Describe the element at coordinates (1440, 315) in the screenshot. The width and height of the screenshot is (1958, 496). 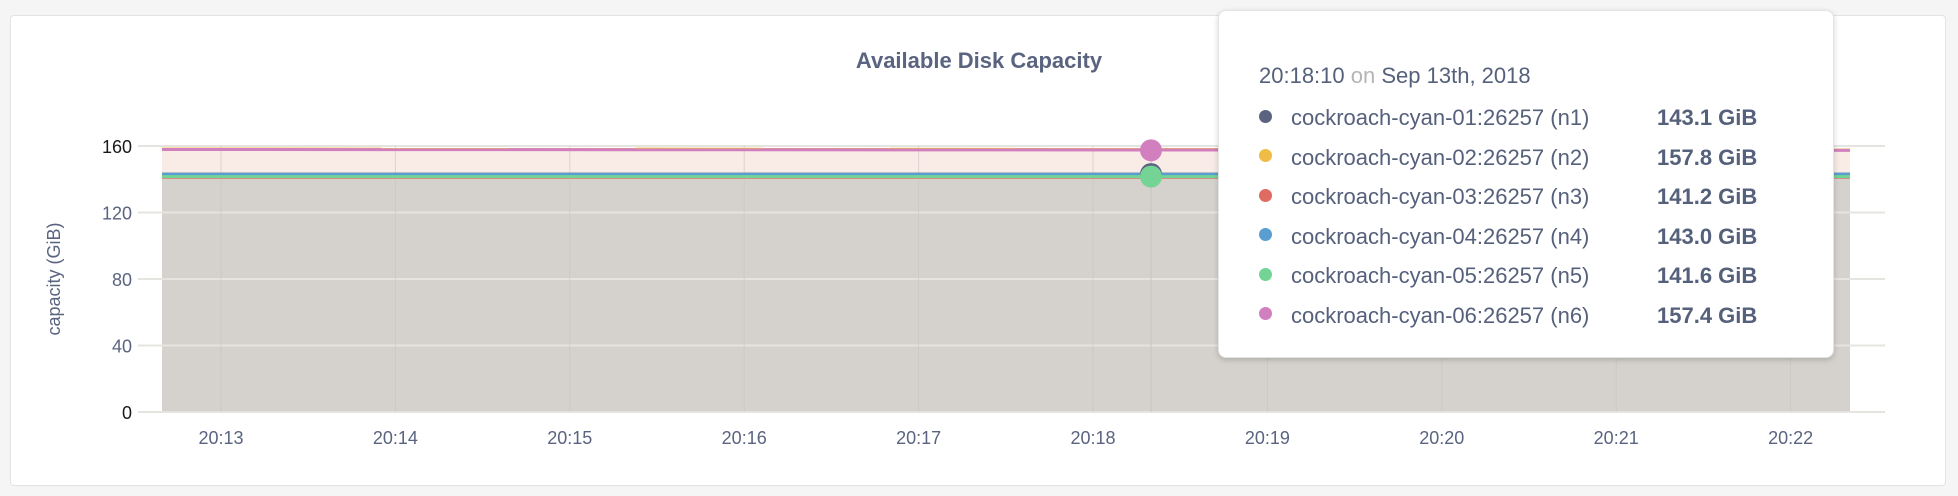
I see `tooltip-series-name: cockroach-cyan-06:26257 (n6)` at that location.